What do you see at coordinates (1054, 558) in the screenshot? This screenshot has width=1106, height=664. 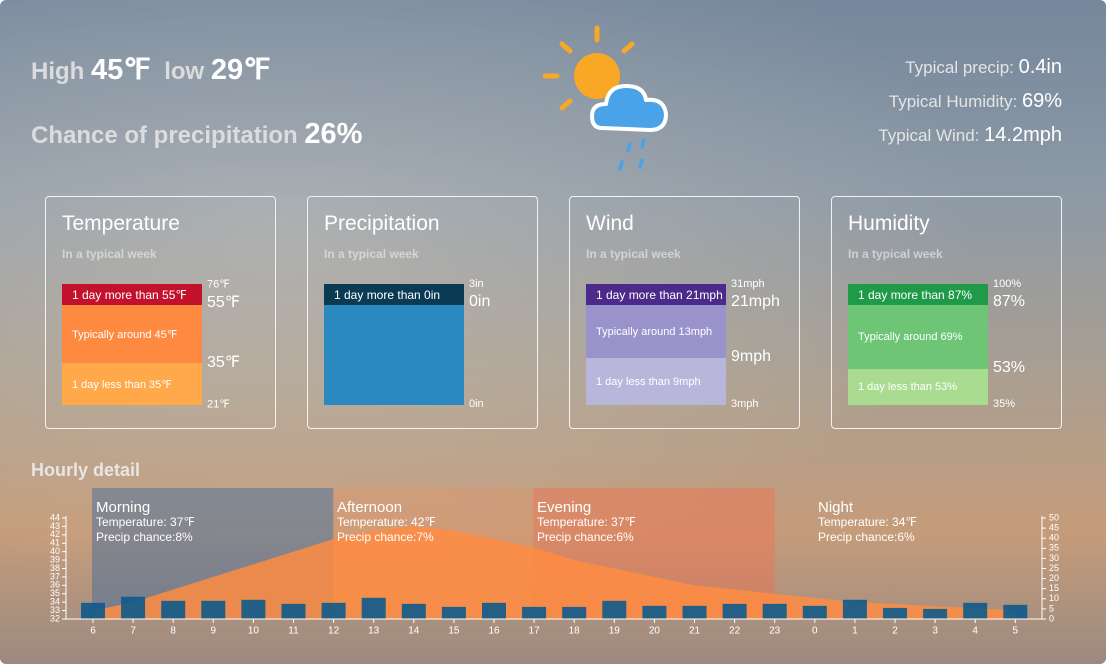 I see `y2-tick-label: 30` at bounding box center [1054, 558].